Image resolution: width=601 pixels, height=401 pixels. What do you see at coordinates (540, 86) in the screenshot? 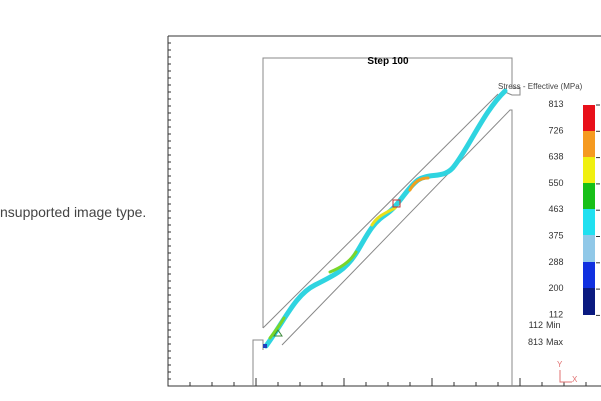
I see `legend-title: Stress - Effective (MPa)` at bounding box center [540, 86].